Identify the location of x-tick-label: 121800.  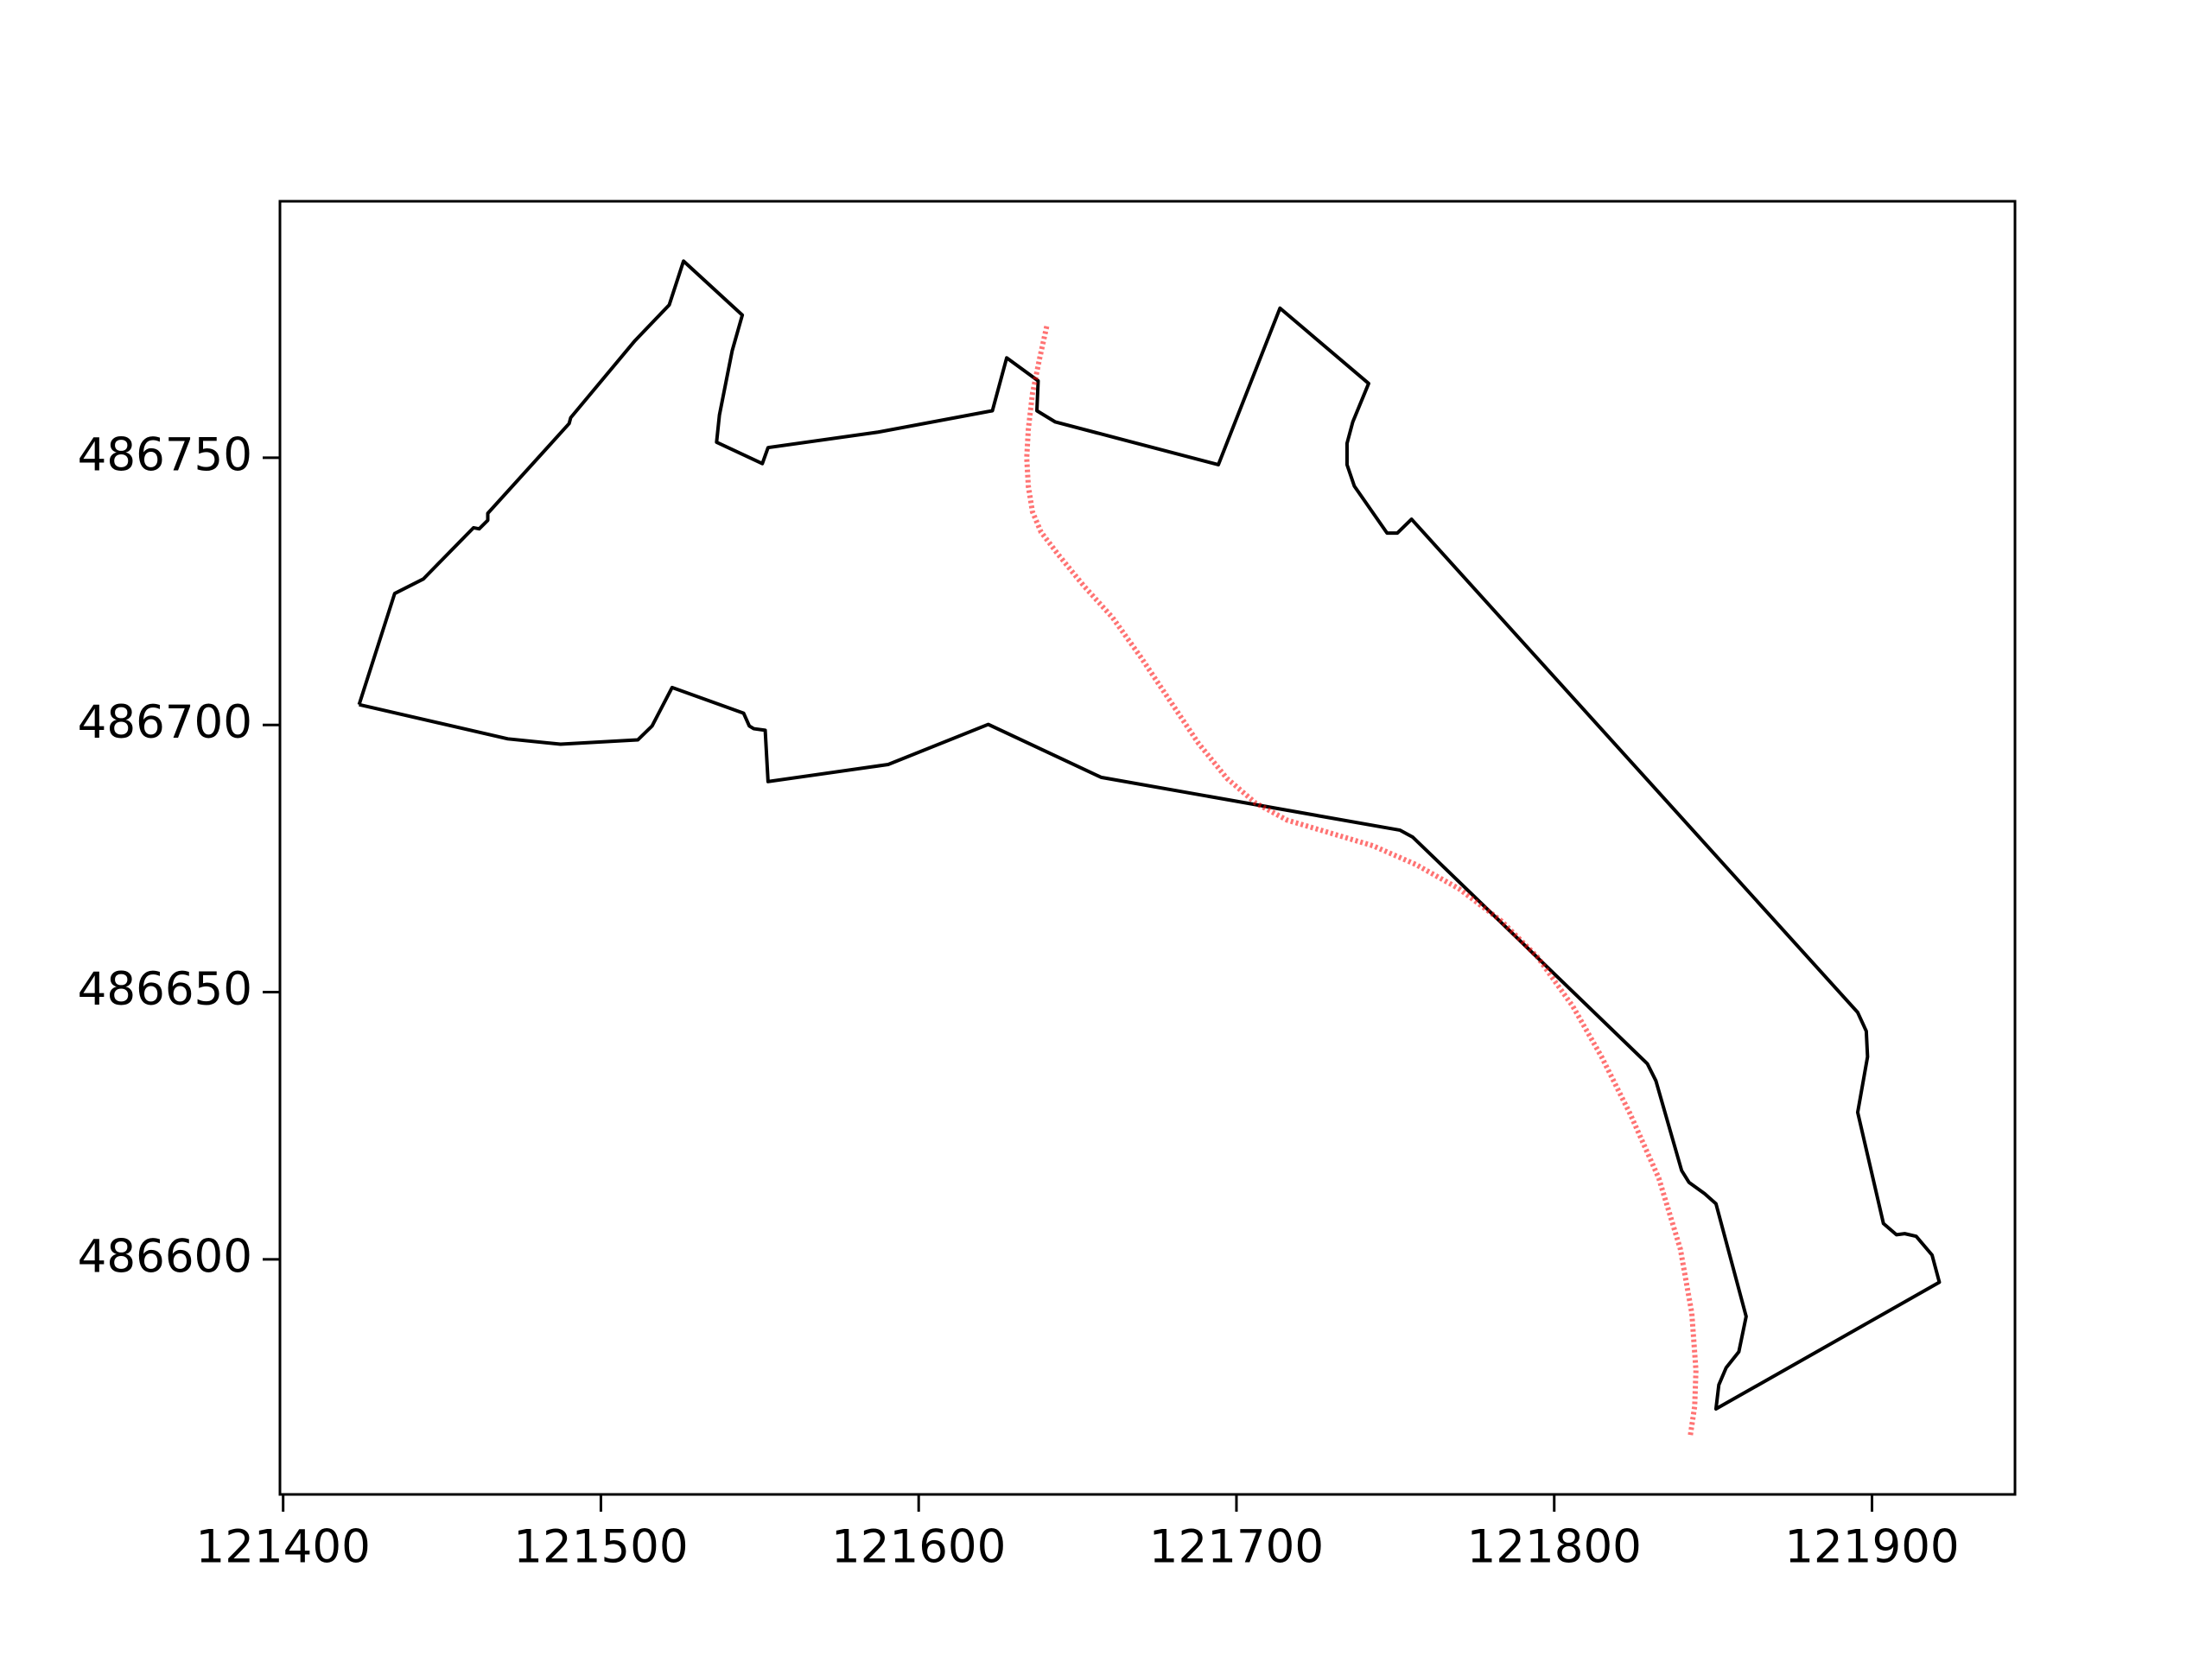
(1554, 1547).